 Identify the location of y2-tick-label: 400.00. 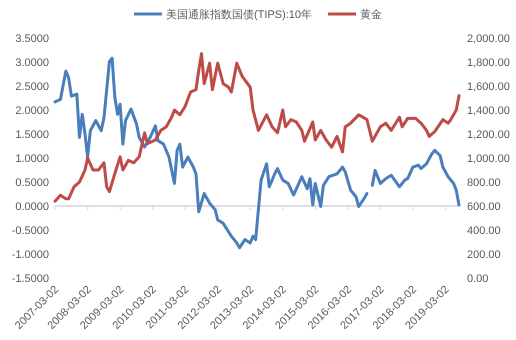
(484, 231).